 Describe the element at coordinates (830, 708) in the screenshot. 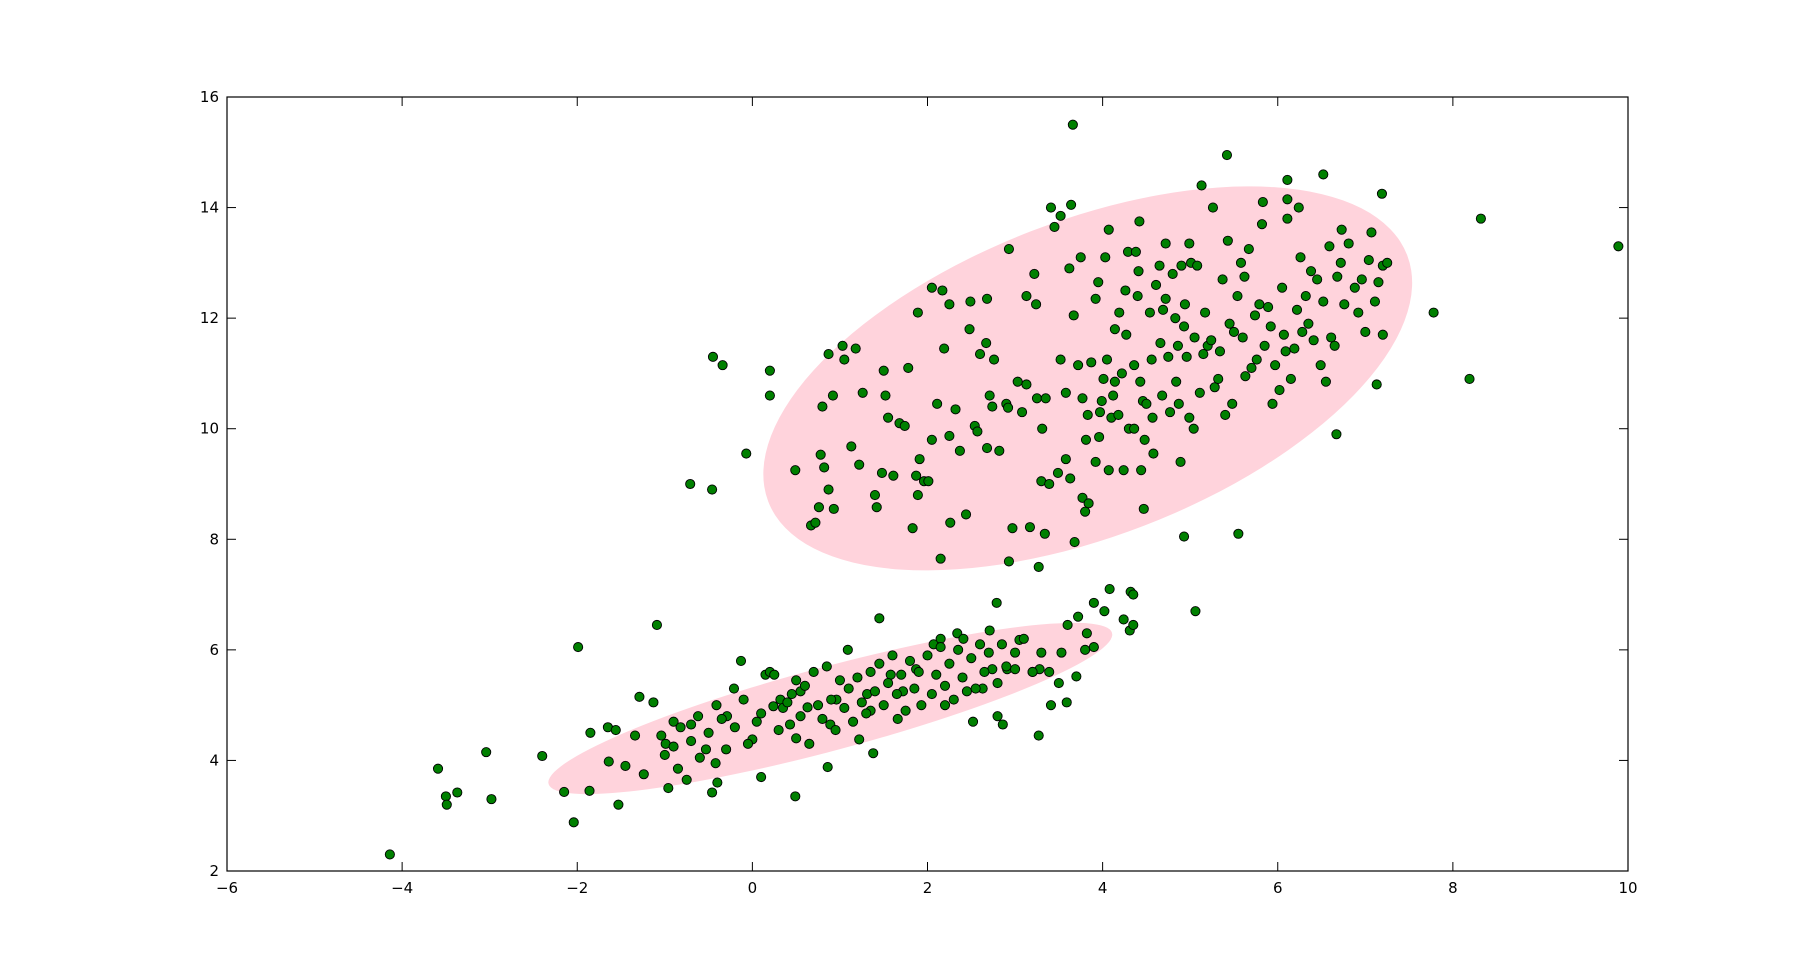

I see `component-ellipse` at that location.